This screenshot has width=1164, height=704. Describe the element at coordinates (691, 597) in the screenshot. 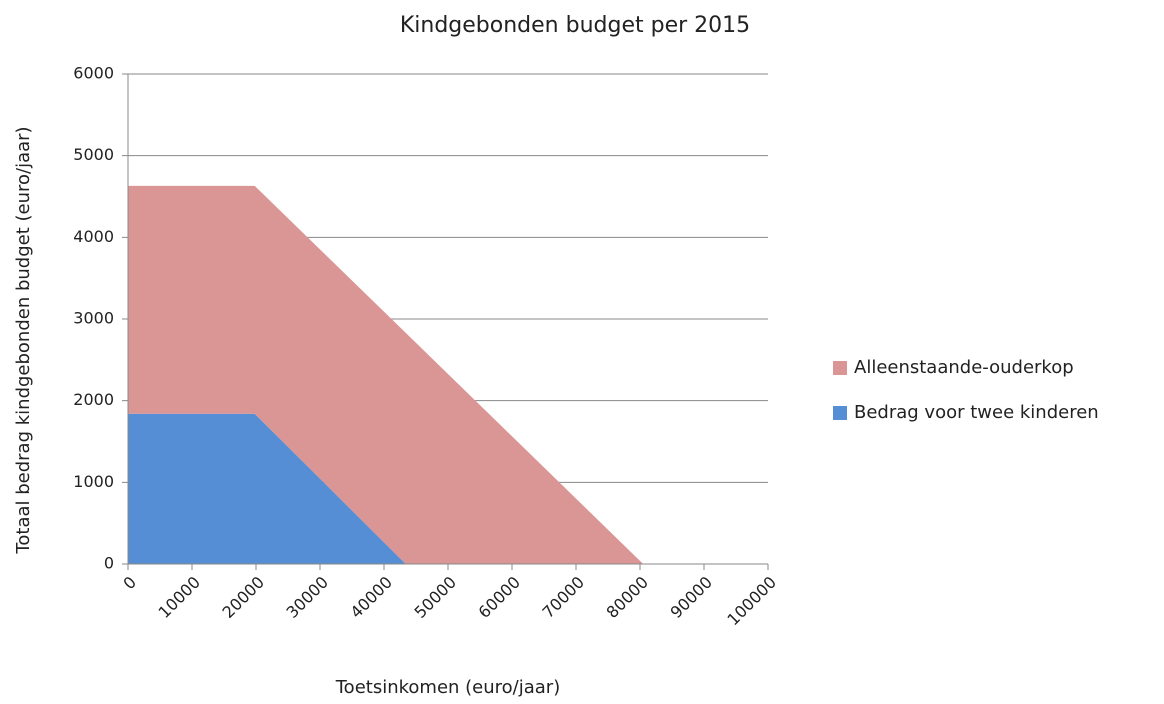

I see `x-tick-label: 90000` at that location.